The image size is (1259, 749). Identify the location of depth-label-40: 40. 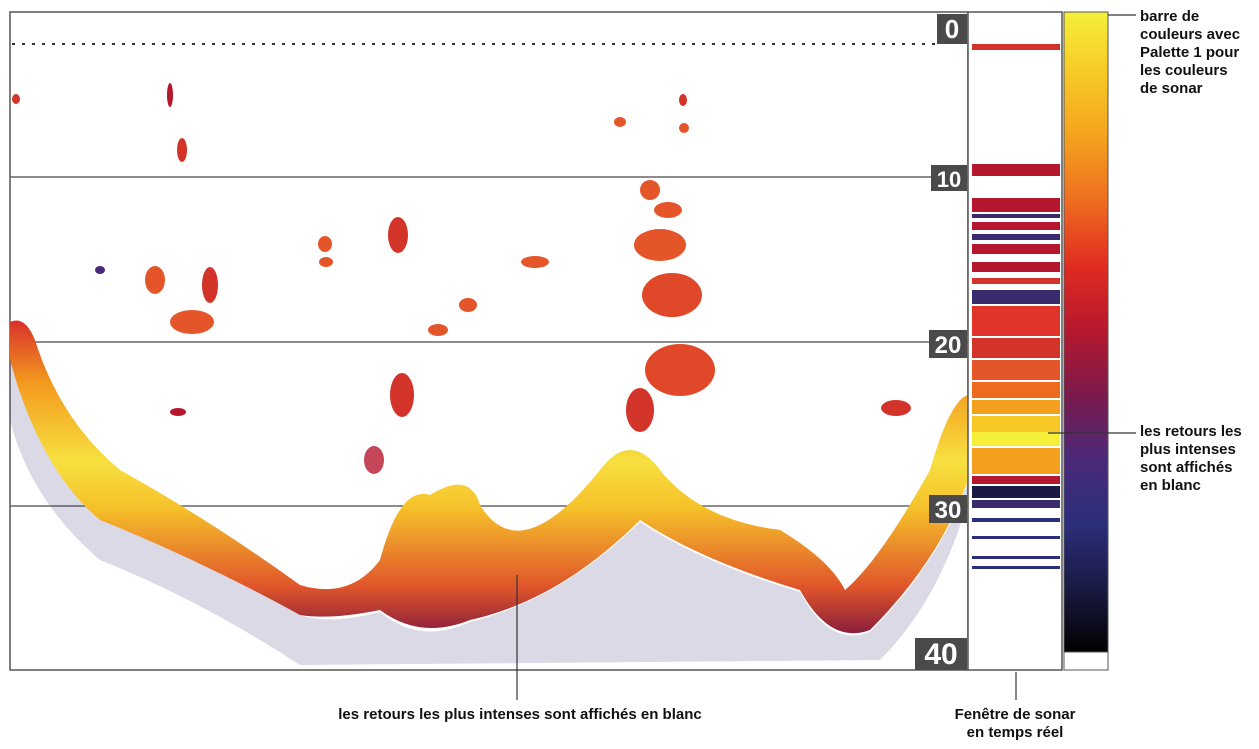
(941, 654).